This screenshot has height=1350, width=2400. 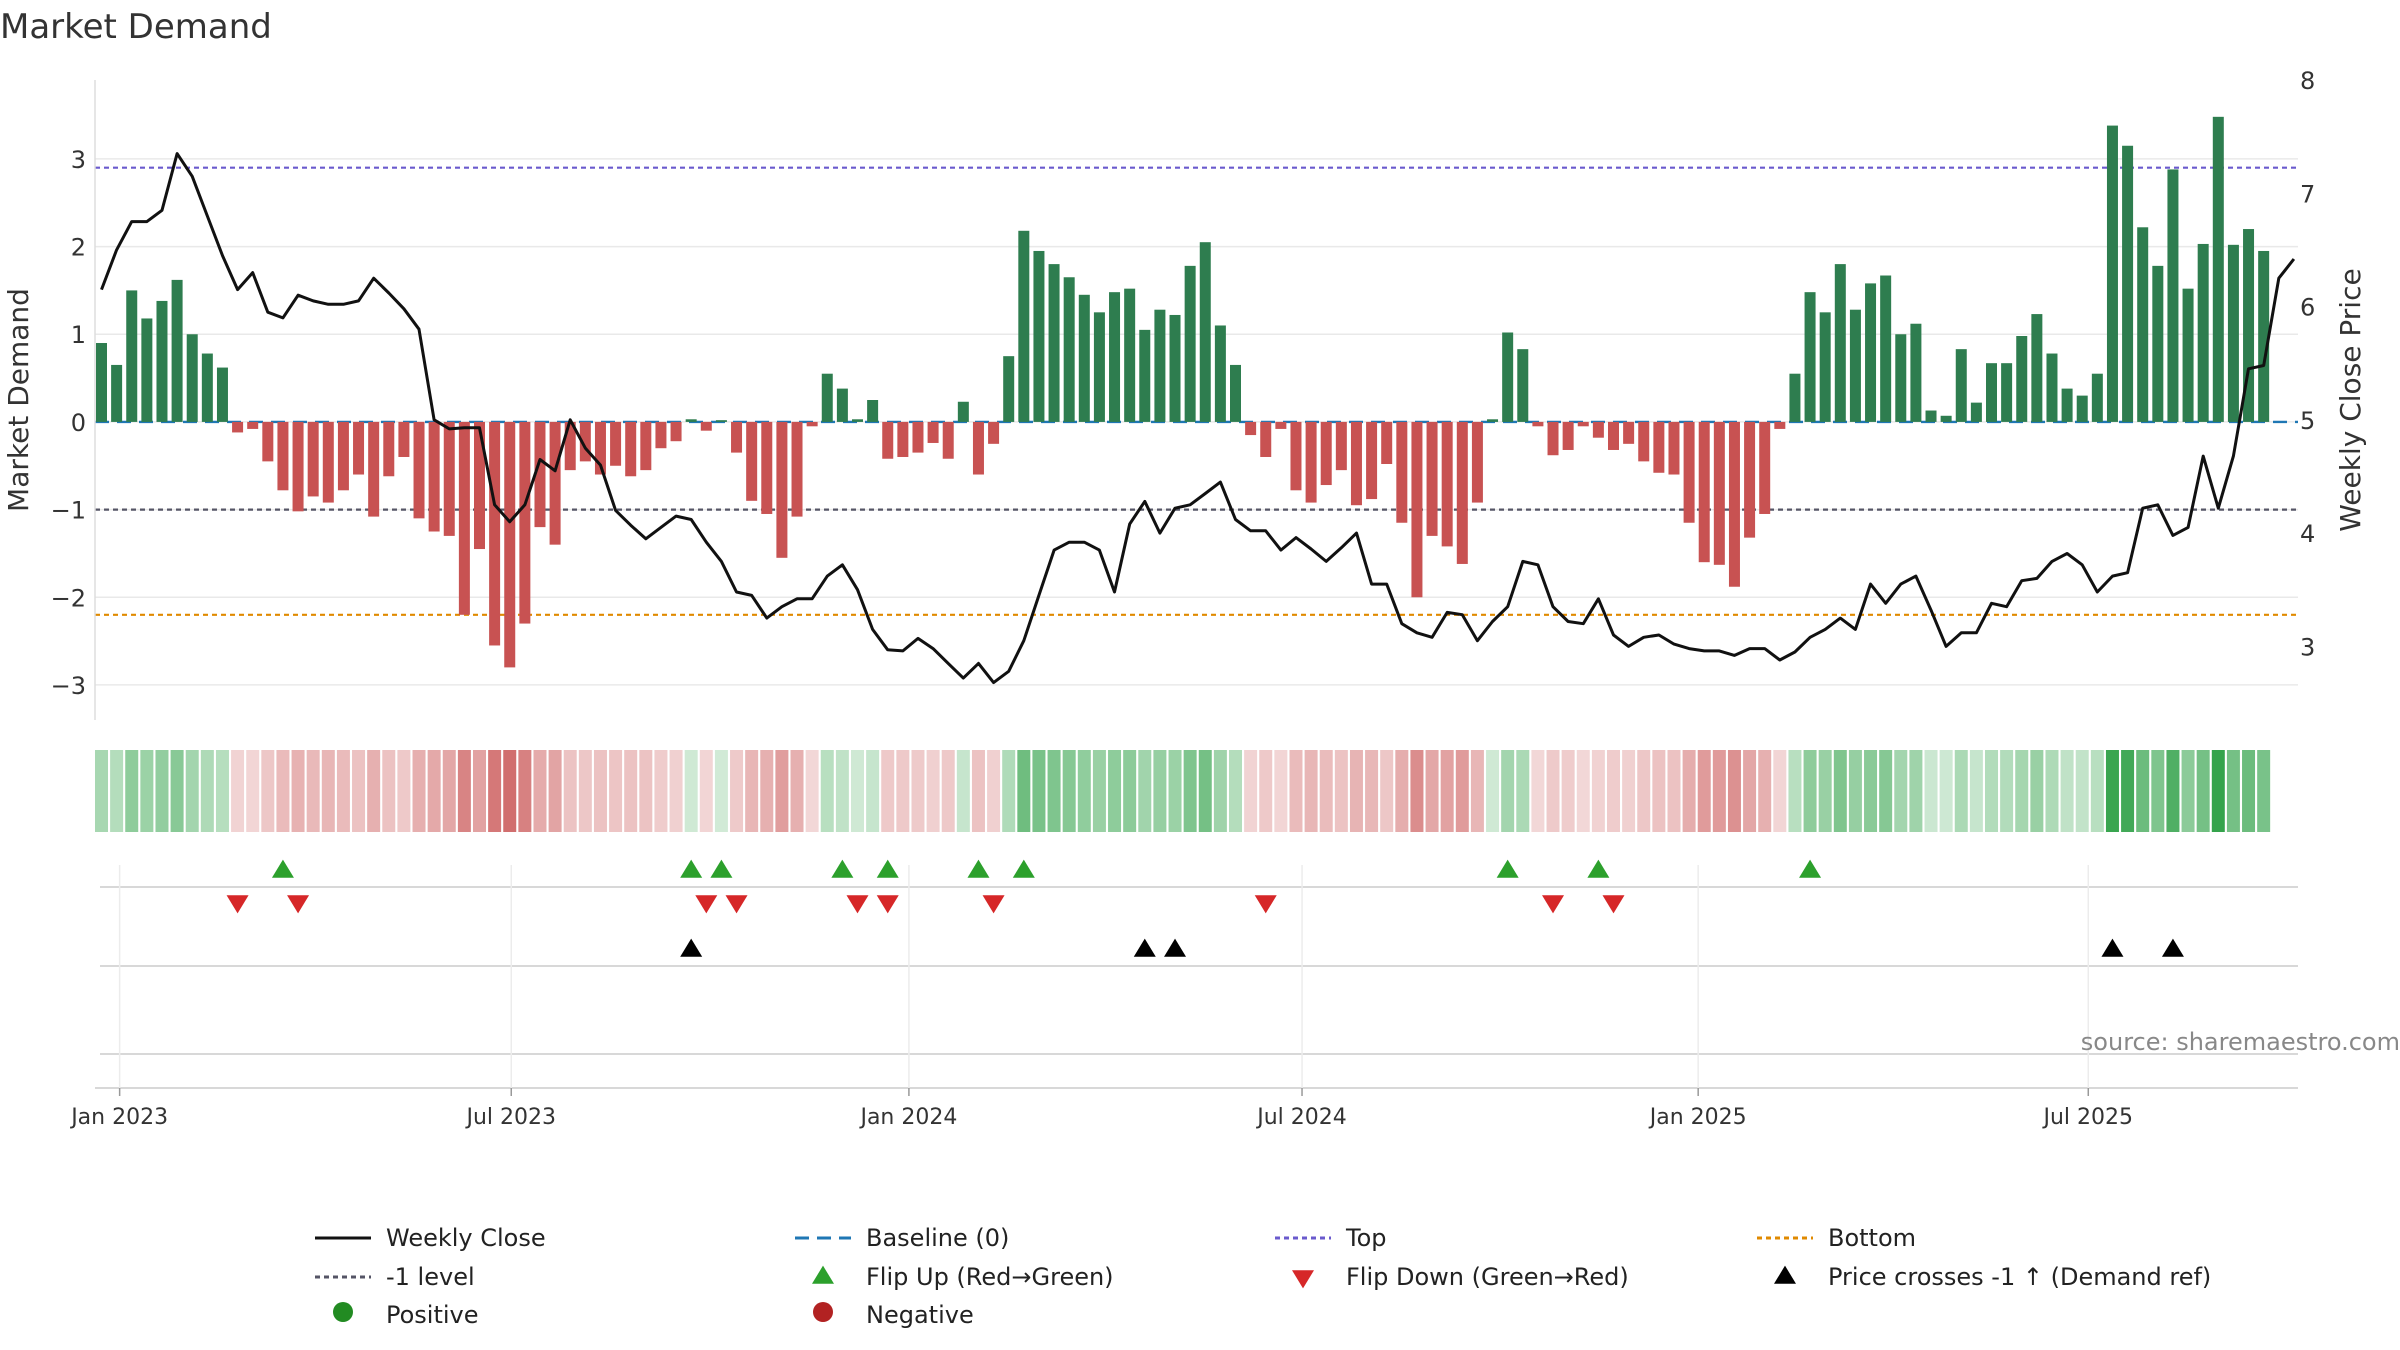 I want to click on y-tick-label: 0, so click(x=78, y=423).